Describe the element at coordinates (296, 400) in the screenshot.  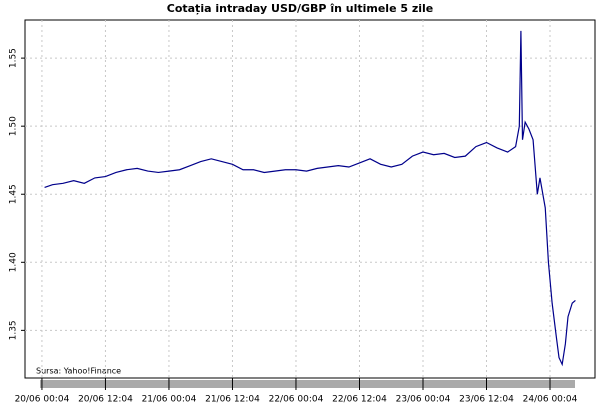
I see `x-tick-label: 22/06 00:04` at that location.